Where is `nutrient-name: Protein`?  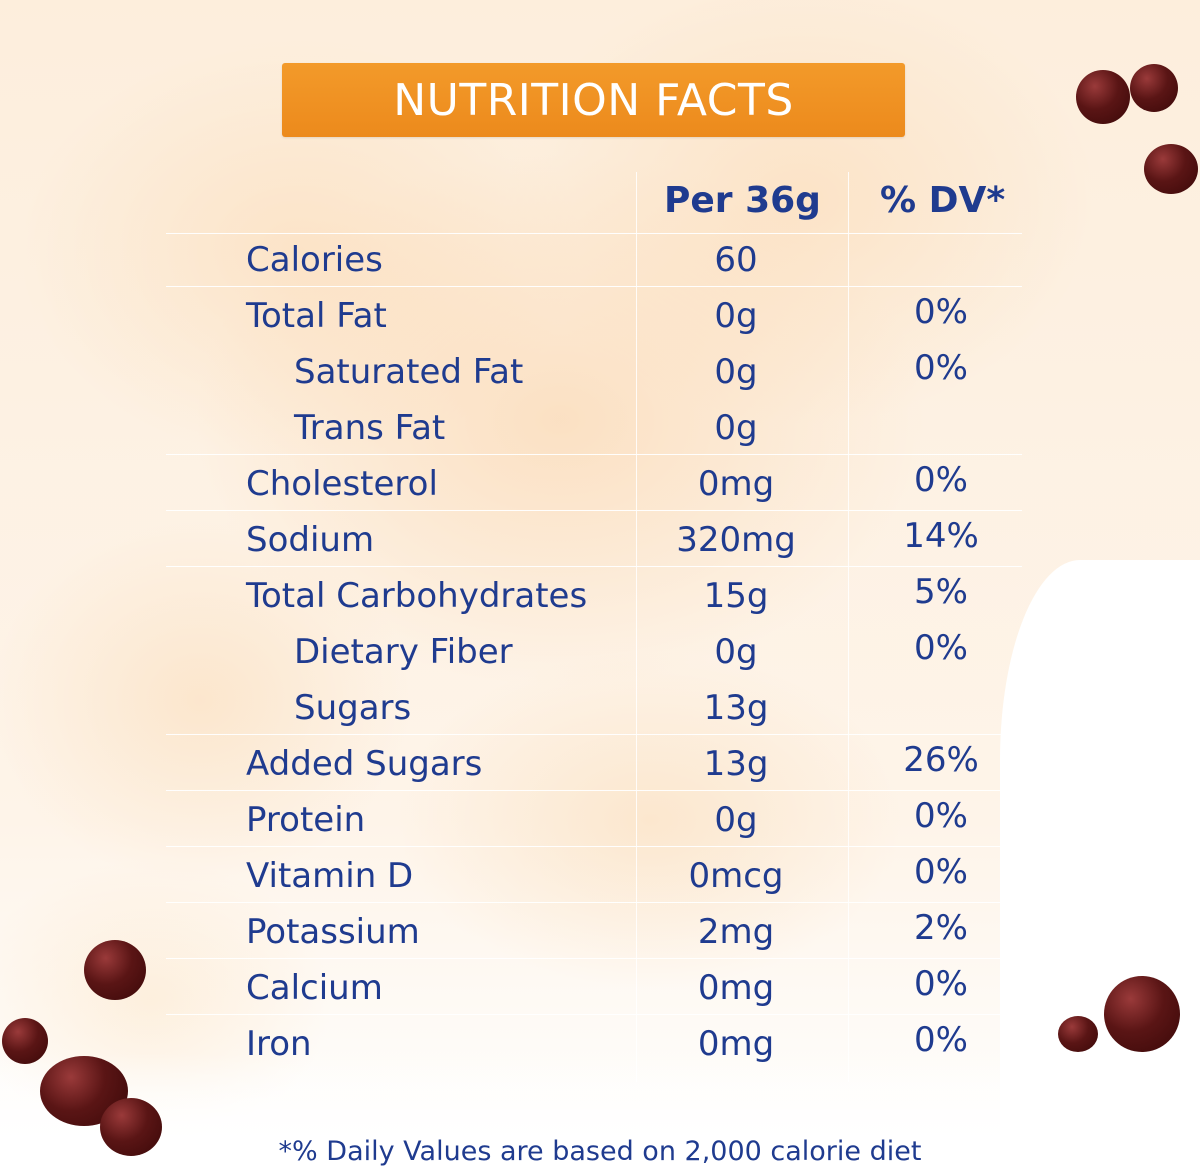
nutrient-name: Protein is located at coordinates (306, 820).